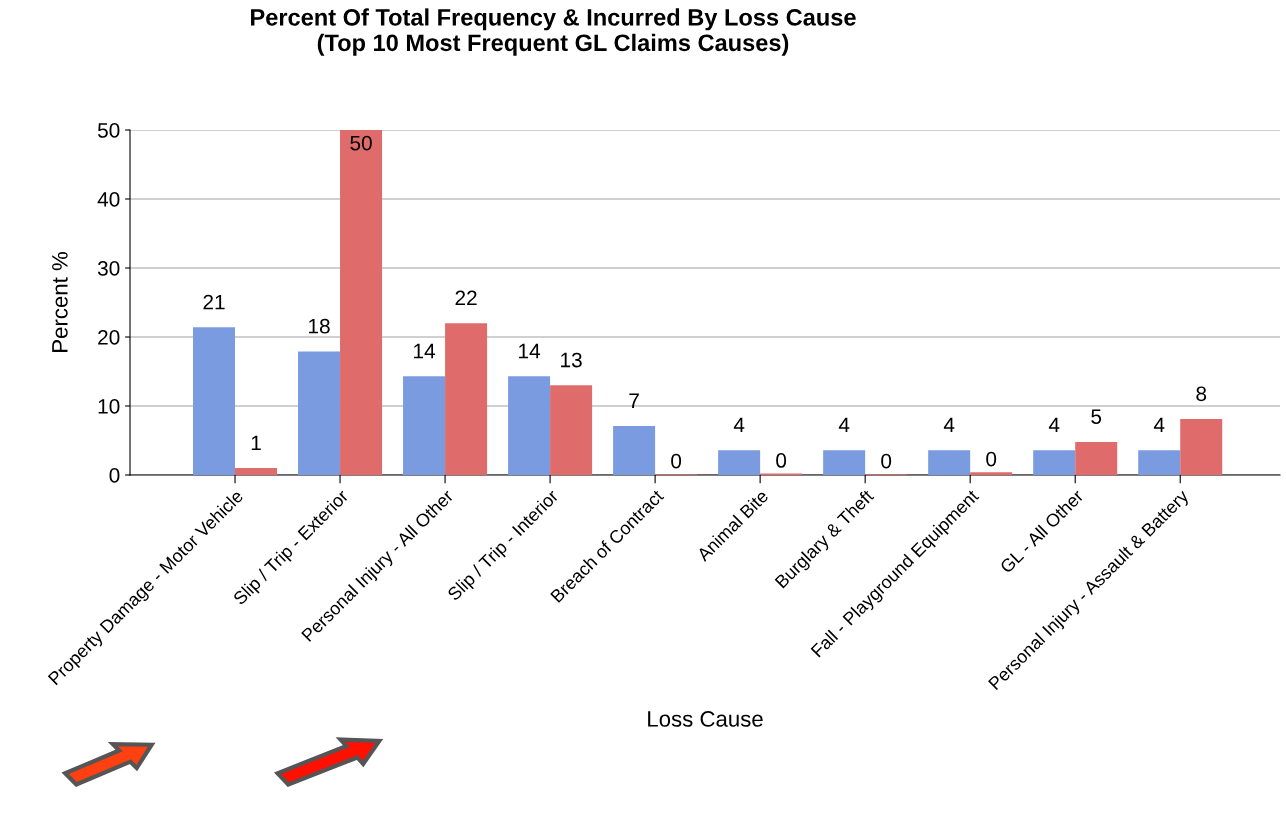 Image resolution: width=1286 pixels, height=836 pixels. I want to click on data-label: 1, so click(256, 442).